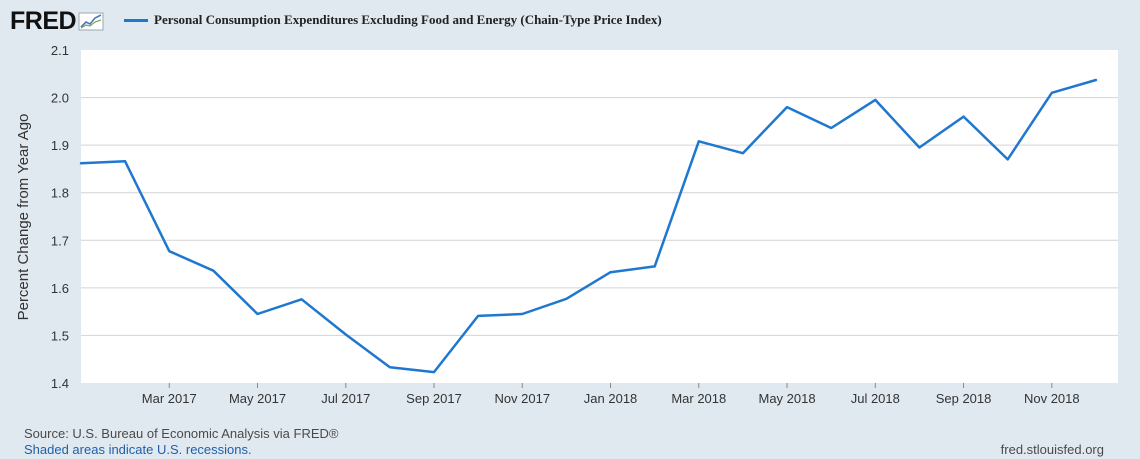 This screenshot has height=459, width=1140. What do you see at coordinates (60, 193) in the screenshot?
I see `y-tick-label: 1.8` at bounding box center [60, 193].